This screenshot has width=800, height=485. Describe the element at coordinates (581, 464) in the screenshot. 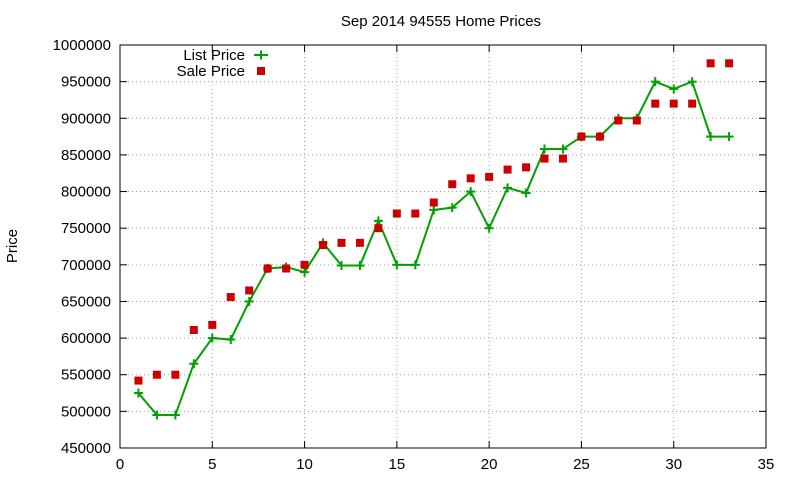

I see `x-tick-label: 25` at that location.